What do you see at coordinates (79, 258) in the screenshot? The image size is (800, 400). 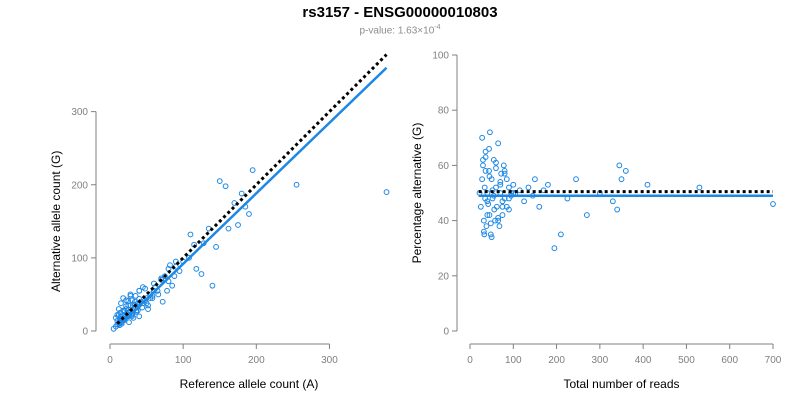 I see `left-y-tick-label: 100` at bounding box center [79, 258].